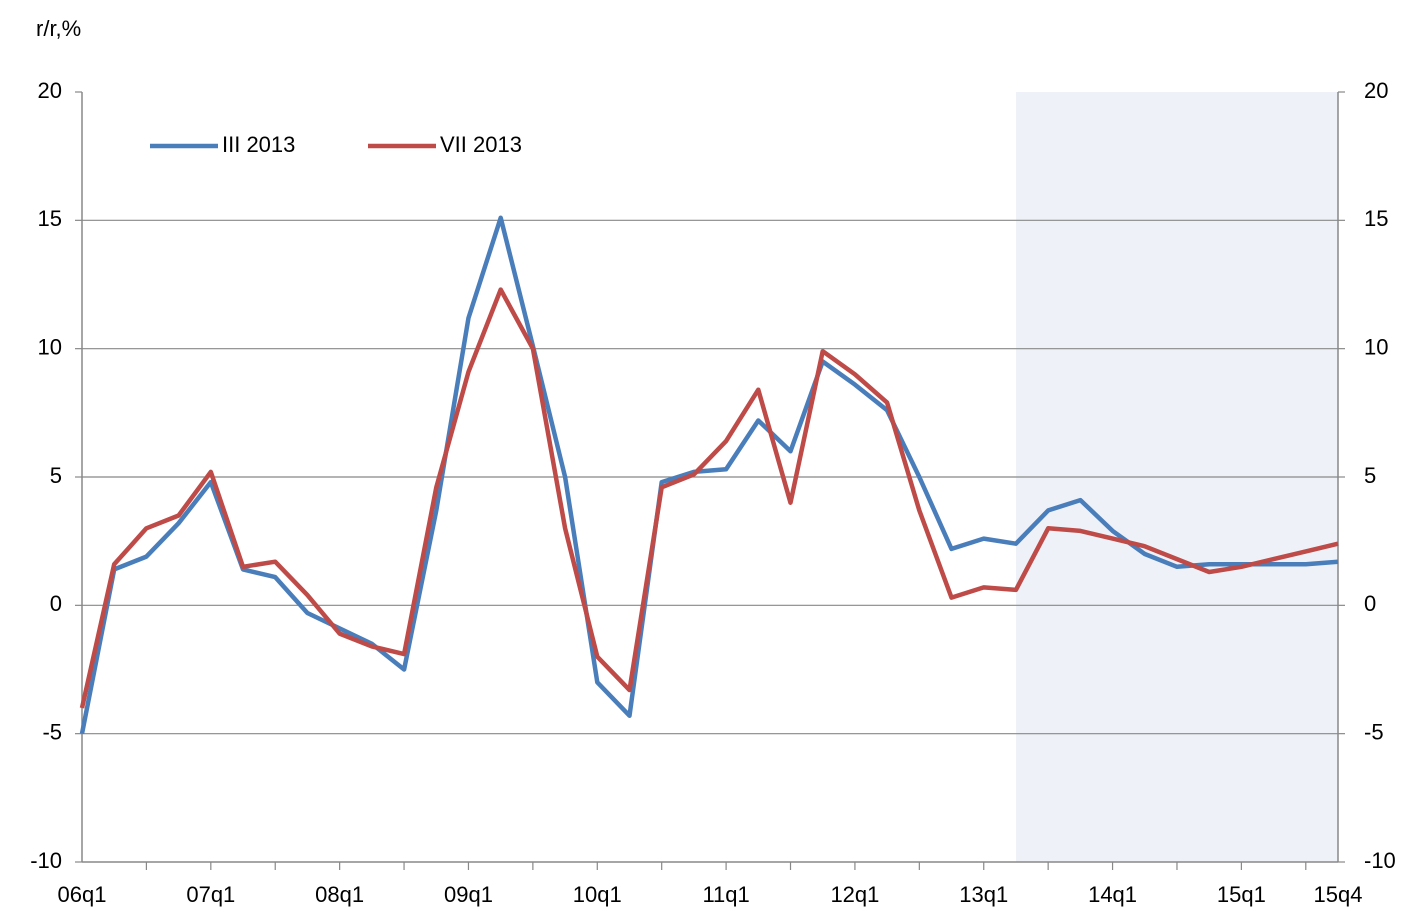  What do you see at coordinates (481, 144) in the screenshot?
I see `legend-label: VII 2013` at bounding box center [481, 144].